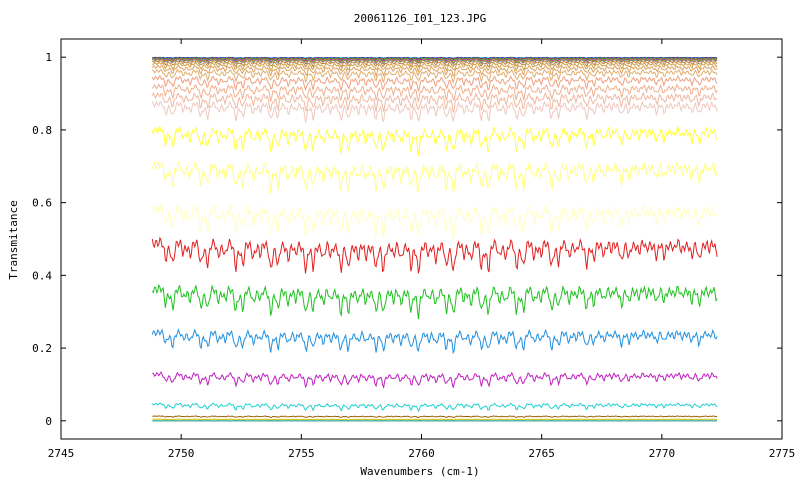 The width and height of the screenshot is (800, 480). Describe the element at coordinates (421, 453) in the screenshot. I see `x-tick-label: 2760` at that location.